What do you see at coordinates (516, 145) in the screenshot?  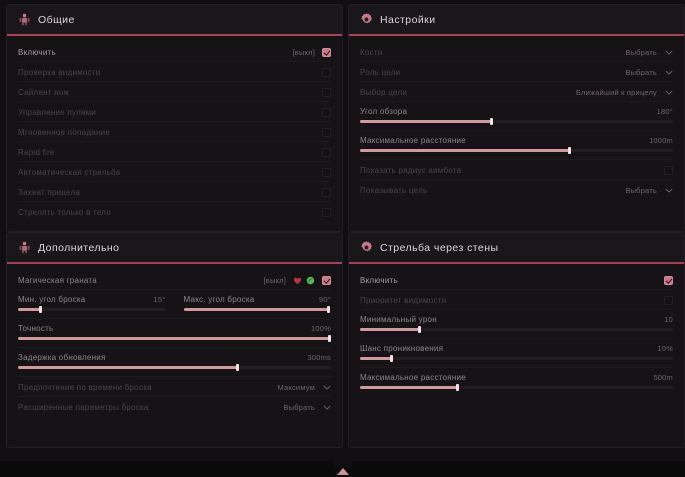 I see `slider-max-distance: Максимальное расстояние 1000m` at bounding box center [516, 145].